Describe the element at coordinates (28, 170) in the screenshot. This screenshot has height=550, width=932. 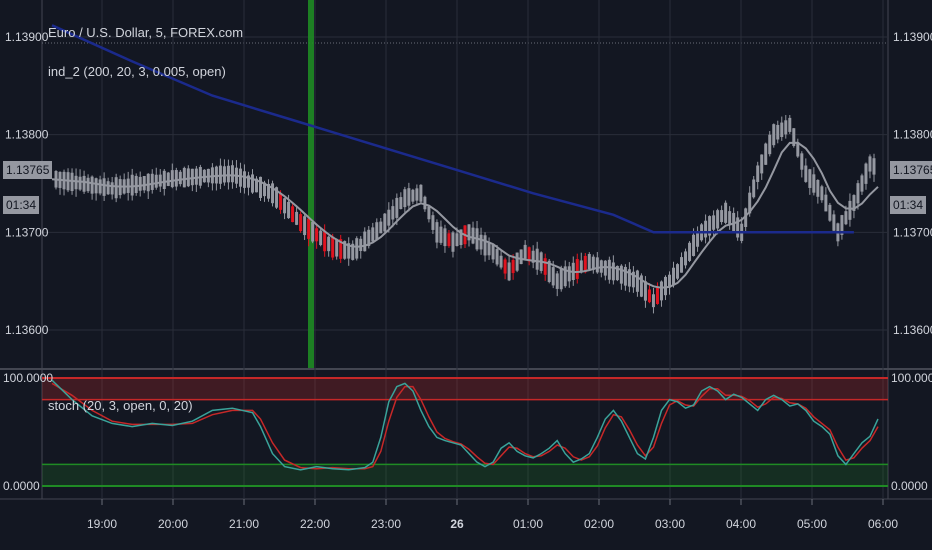
I see `current-price-badge-left: 1.13765` at that location.